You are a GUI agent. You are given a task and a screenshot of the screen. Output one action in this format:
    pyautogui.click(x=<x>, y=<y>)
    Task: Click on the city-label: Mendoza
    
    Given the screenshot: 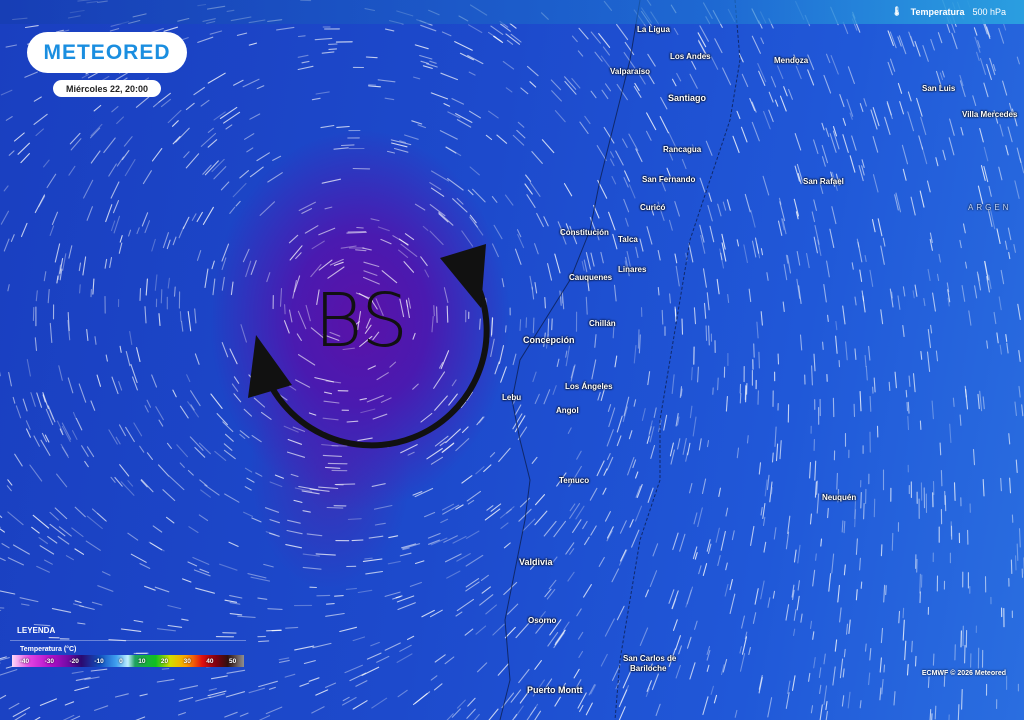 What is the action you would take?
    pyautogui.click(x=791, y=60)
    